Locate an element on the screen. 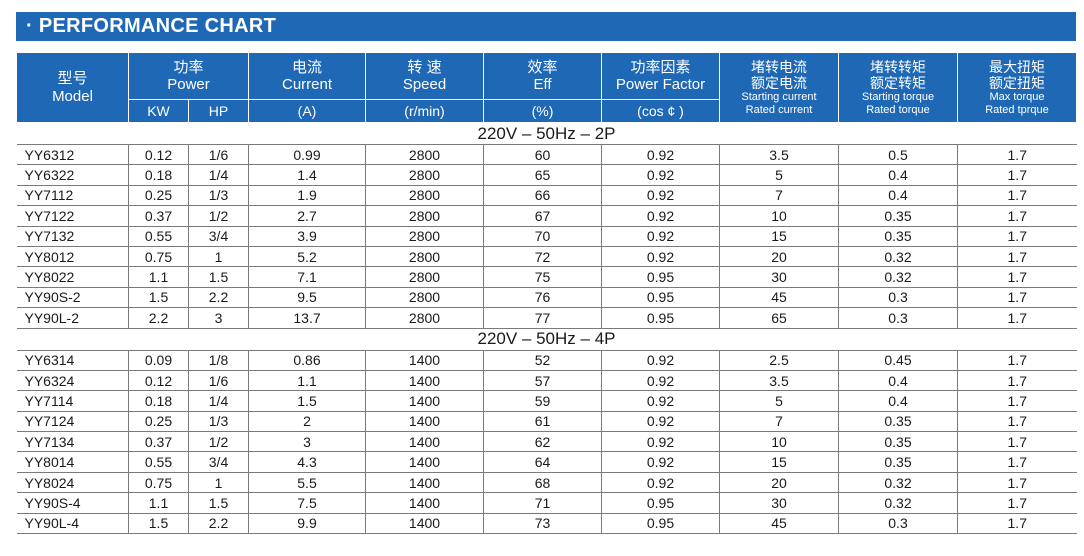 Image resolution: width=1084 pixels, height=556 pixels. table-cell: 7.5 is located at coordinates (307, 503).